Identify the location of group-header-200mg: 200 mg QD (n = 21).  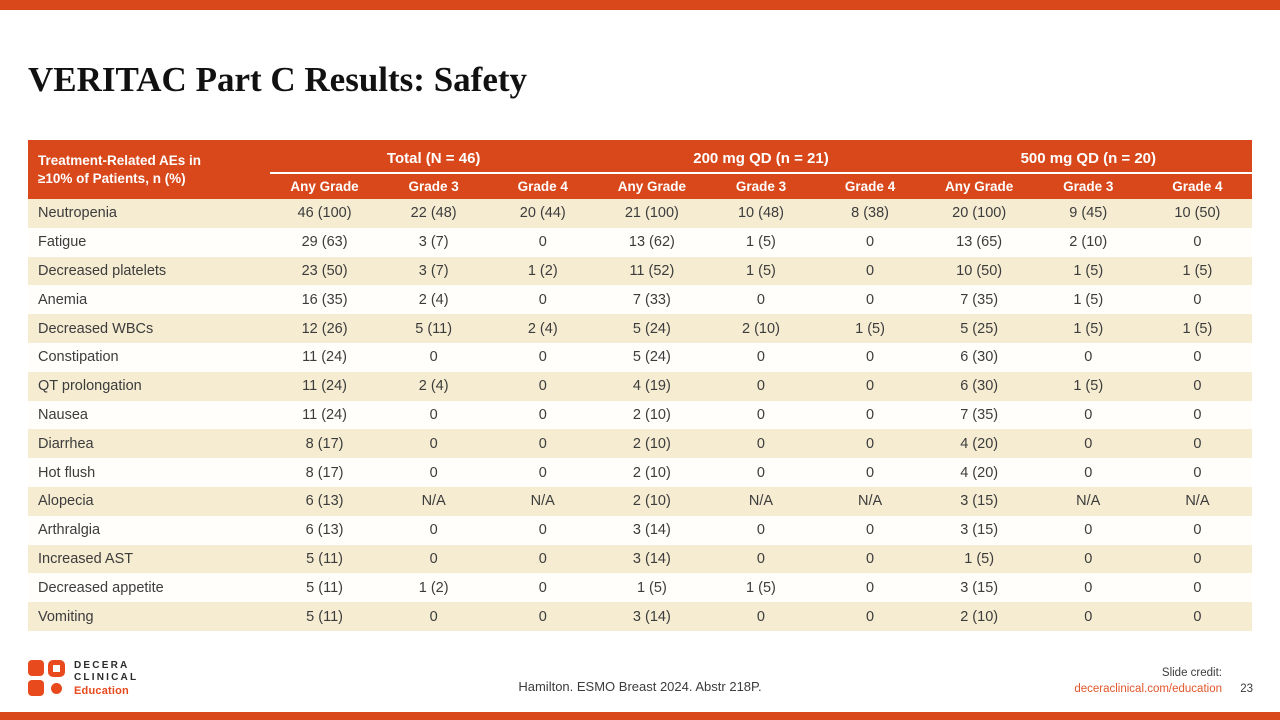
(761, 157).